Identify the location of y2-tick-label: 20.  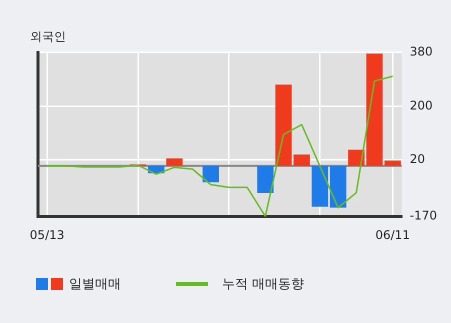
(418, 159).